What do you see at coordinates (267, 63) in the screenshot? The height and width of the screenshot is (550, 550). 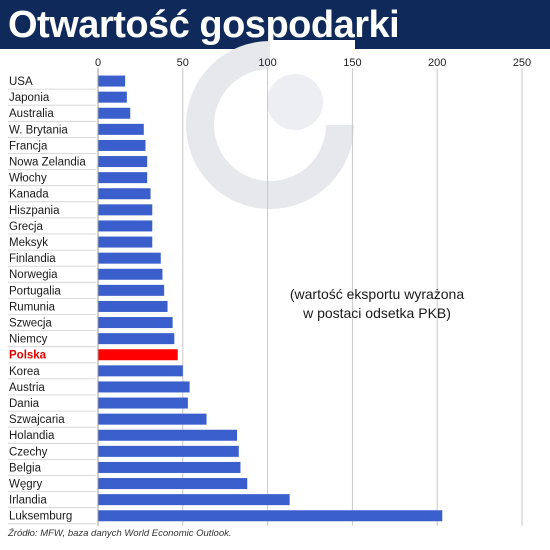 I see `x-tick-label: 100` at bounding box center [267, 63].